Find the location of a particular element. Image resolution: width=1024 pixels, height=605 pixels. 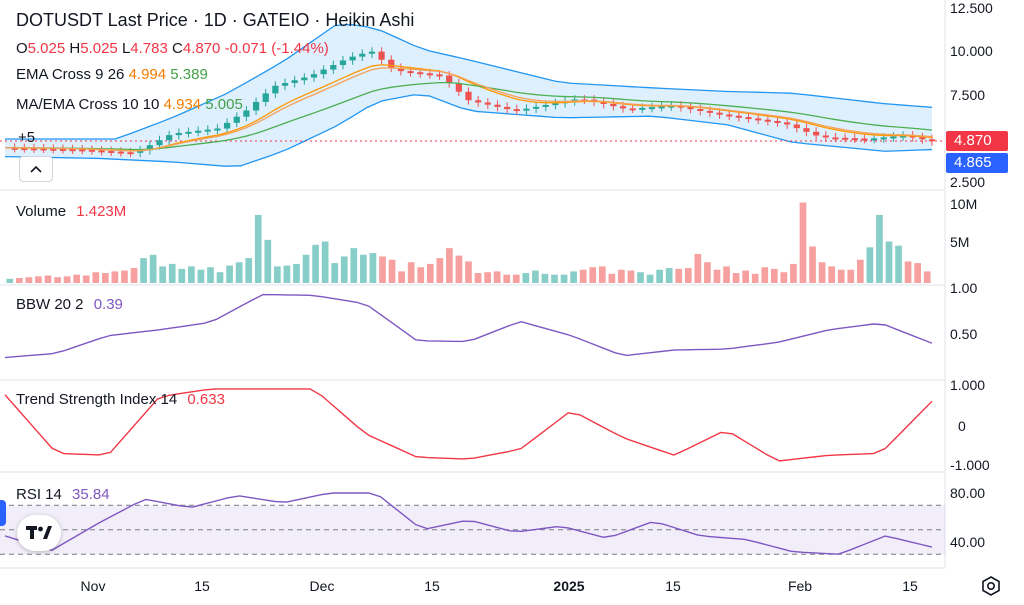

rsi-pane-legend: RSI 14 35.84 is located at coordinates (63, 494).